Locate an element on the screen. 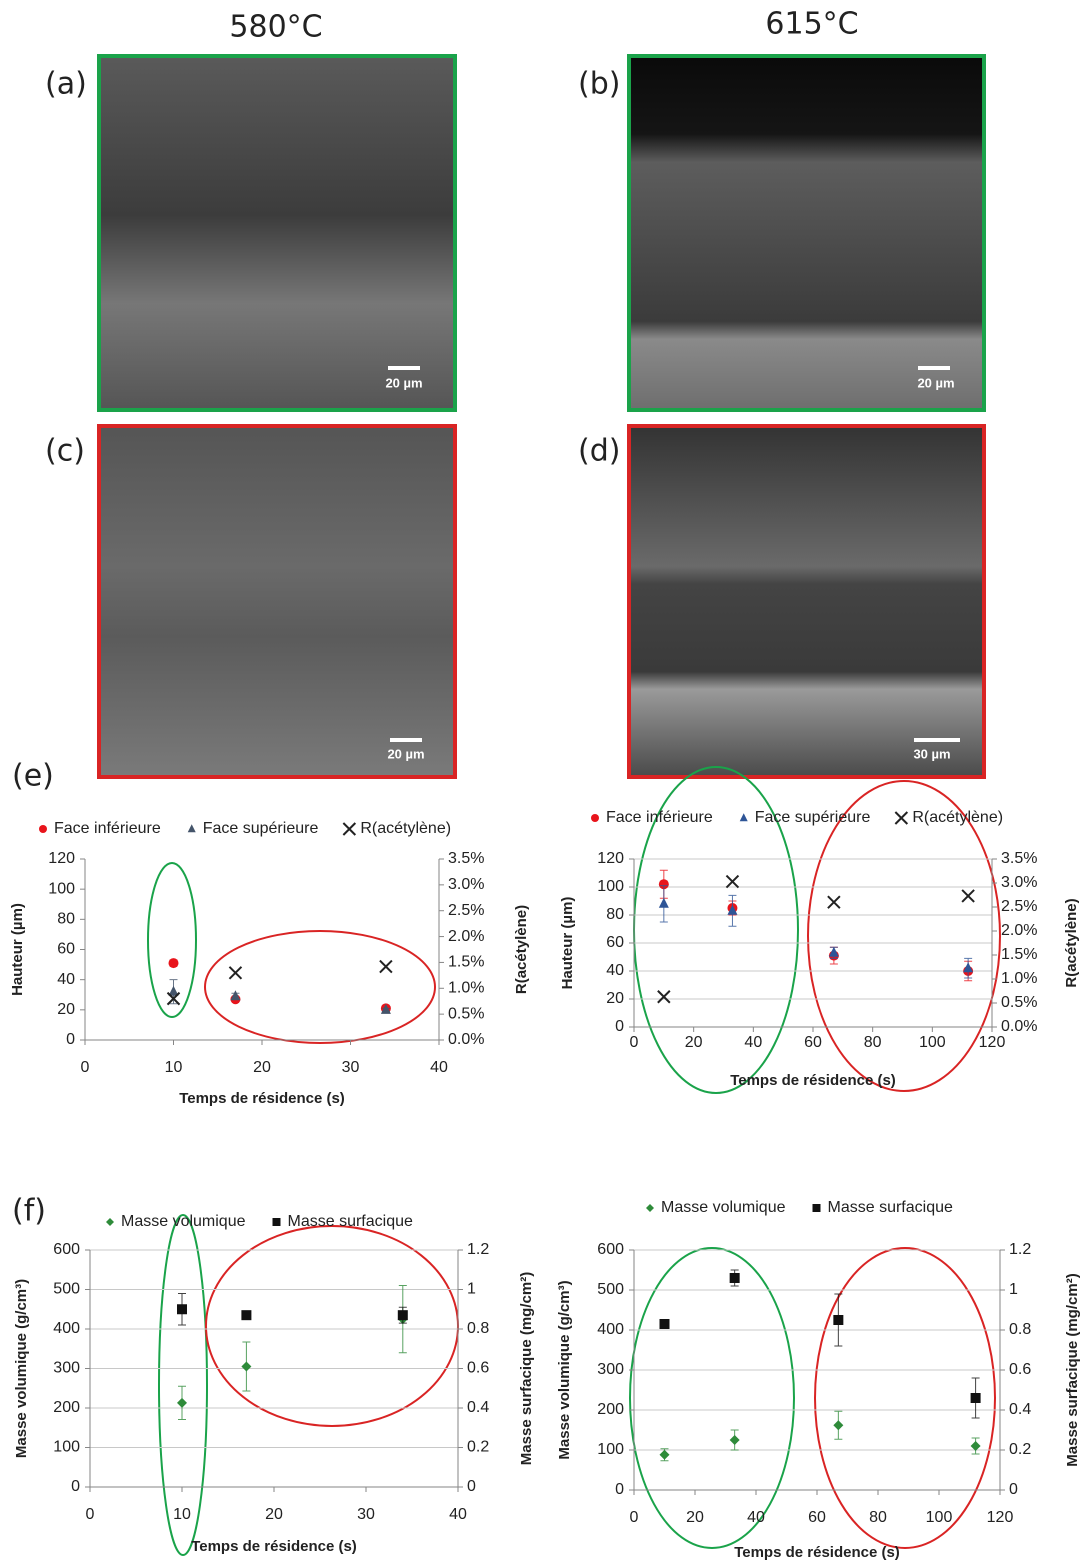 This screenshot has width=1086, height=1562. scale-label: 20 µm is located at coordinates (935, 382).